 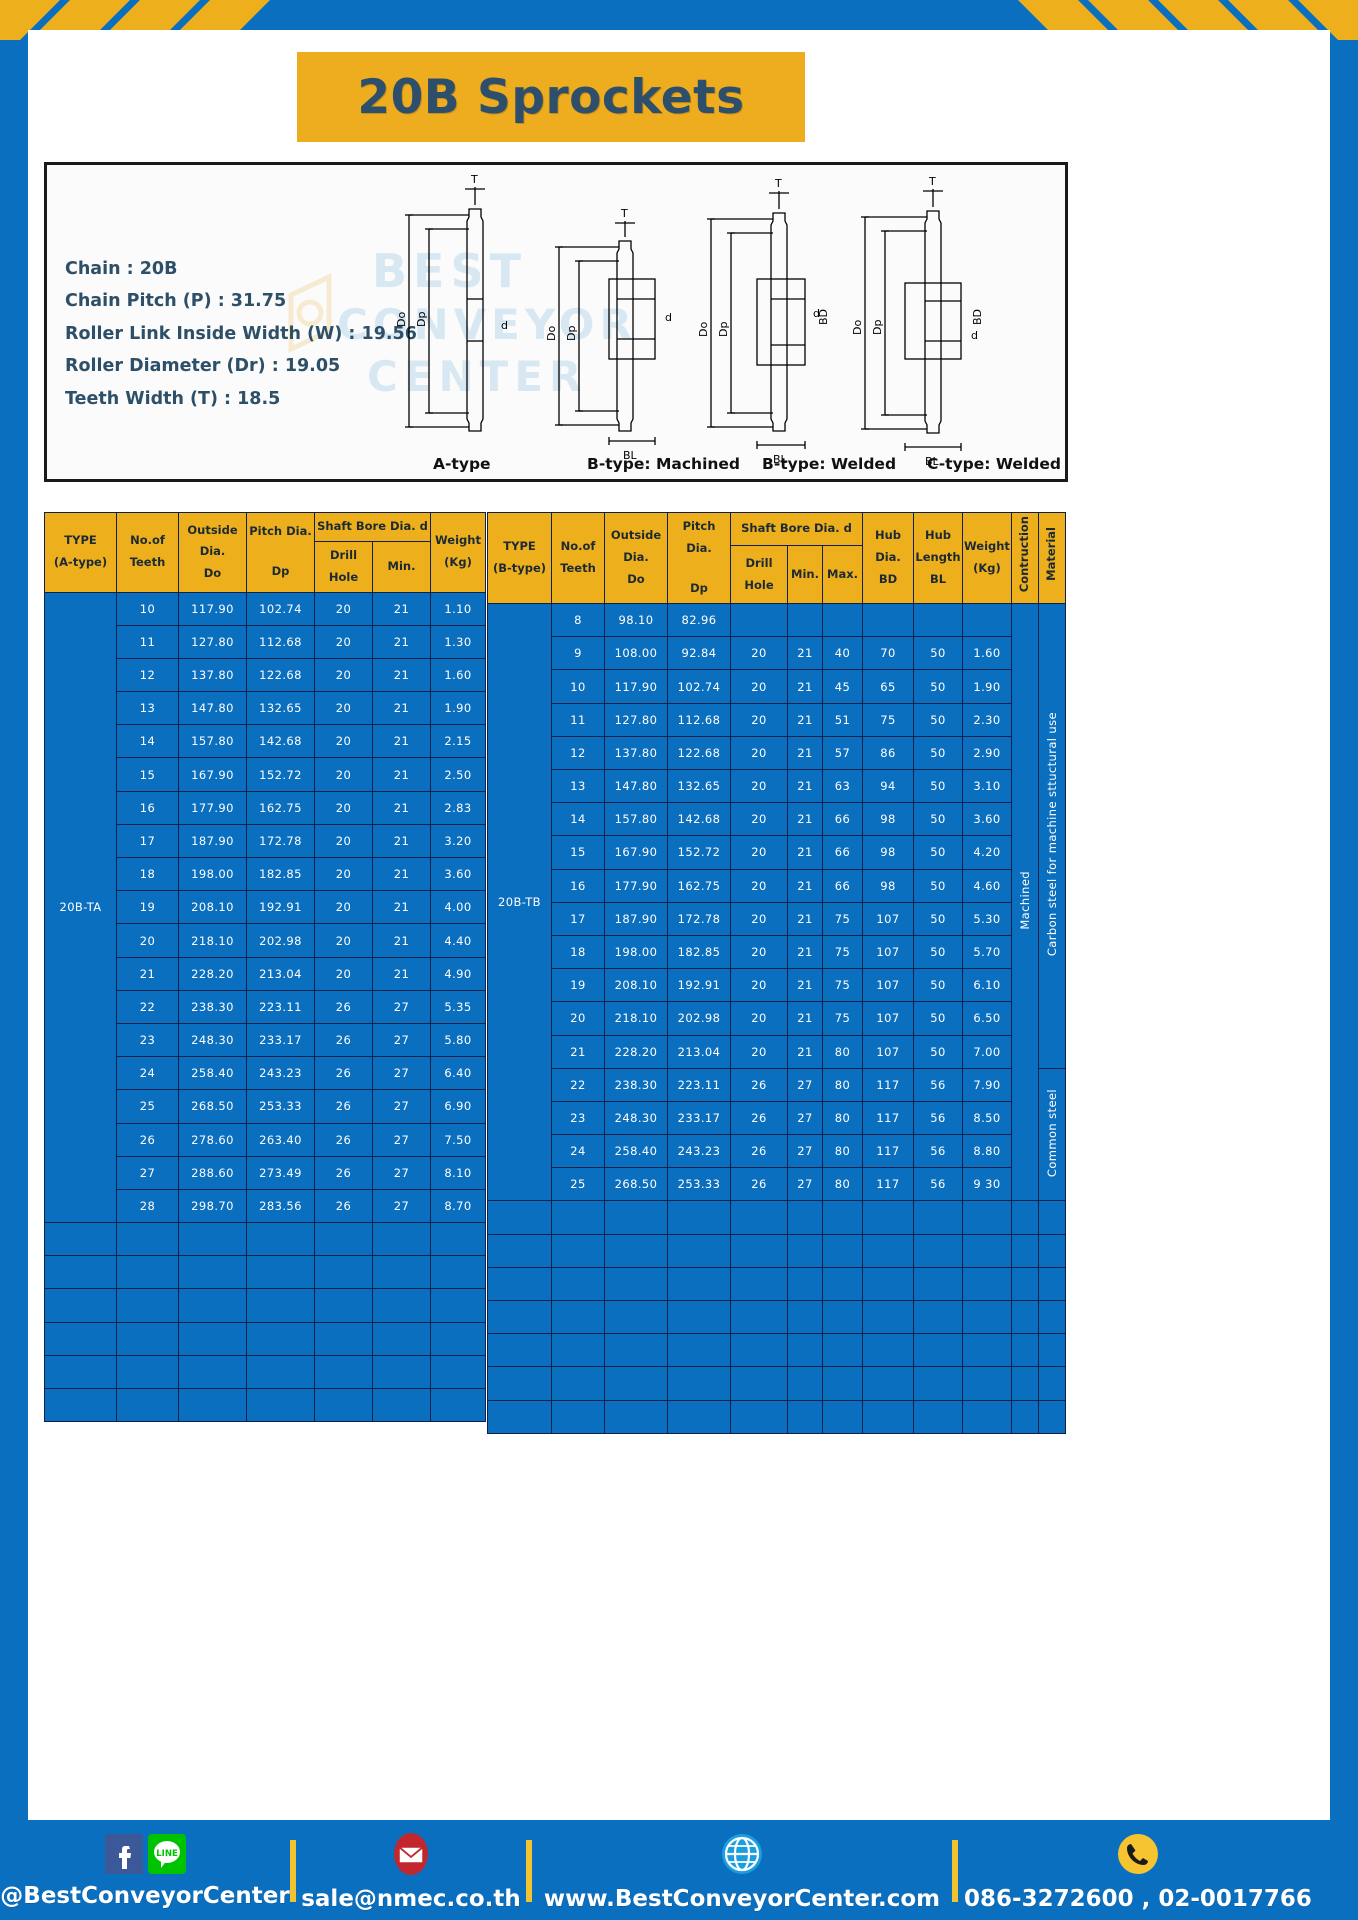 I want to click on svg-text: T, so click(x=474, y=179).